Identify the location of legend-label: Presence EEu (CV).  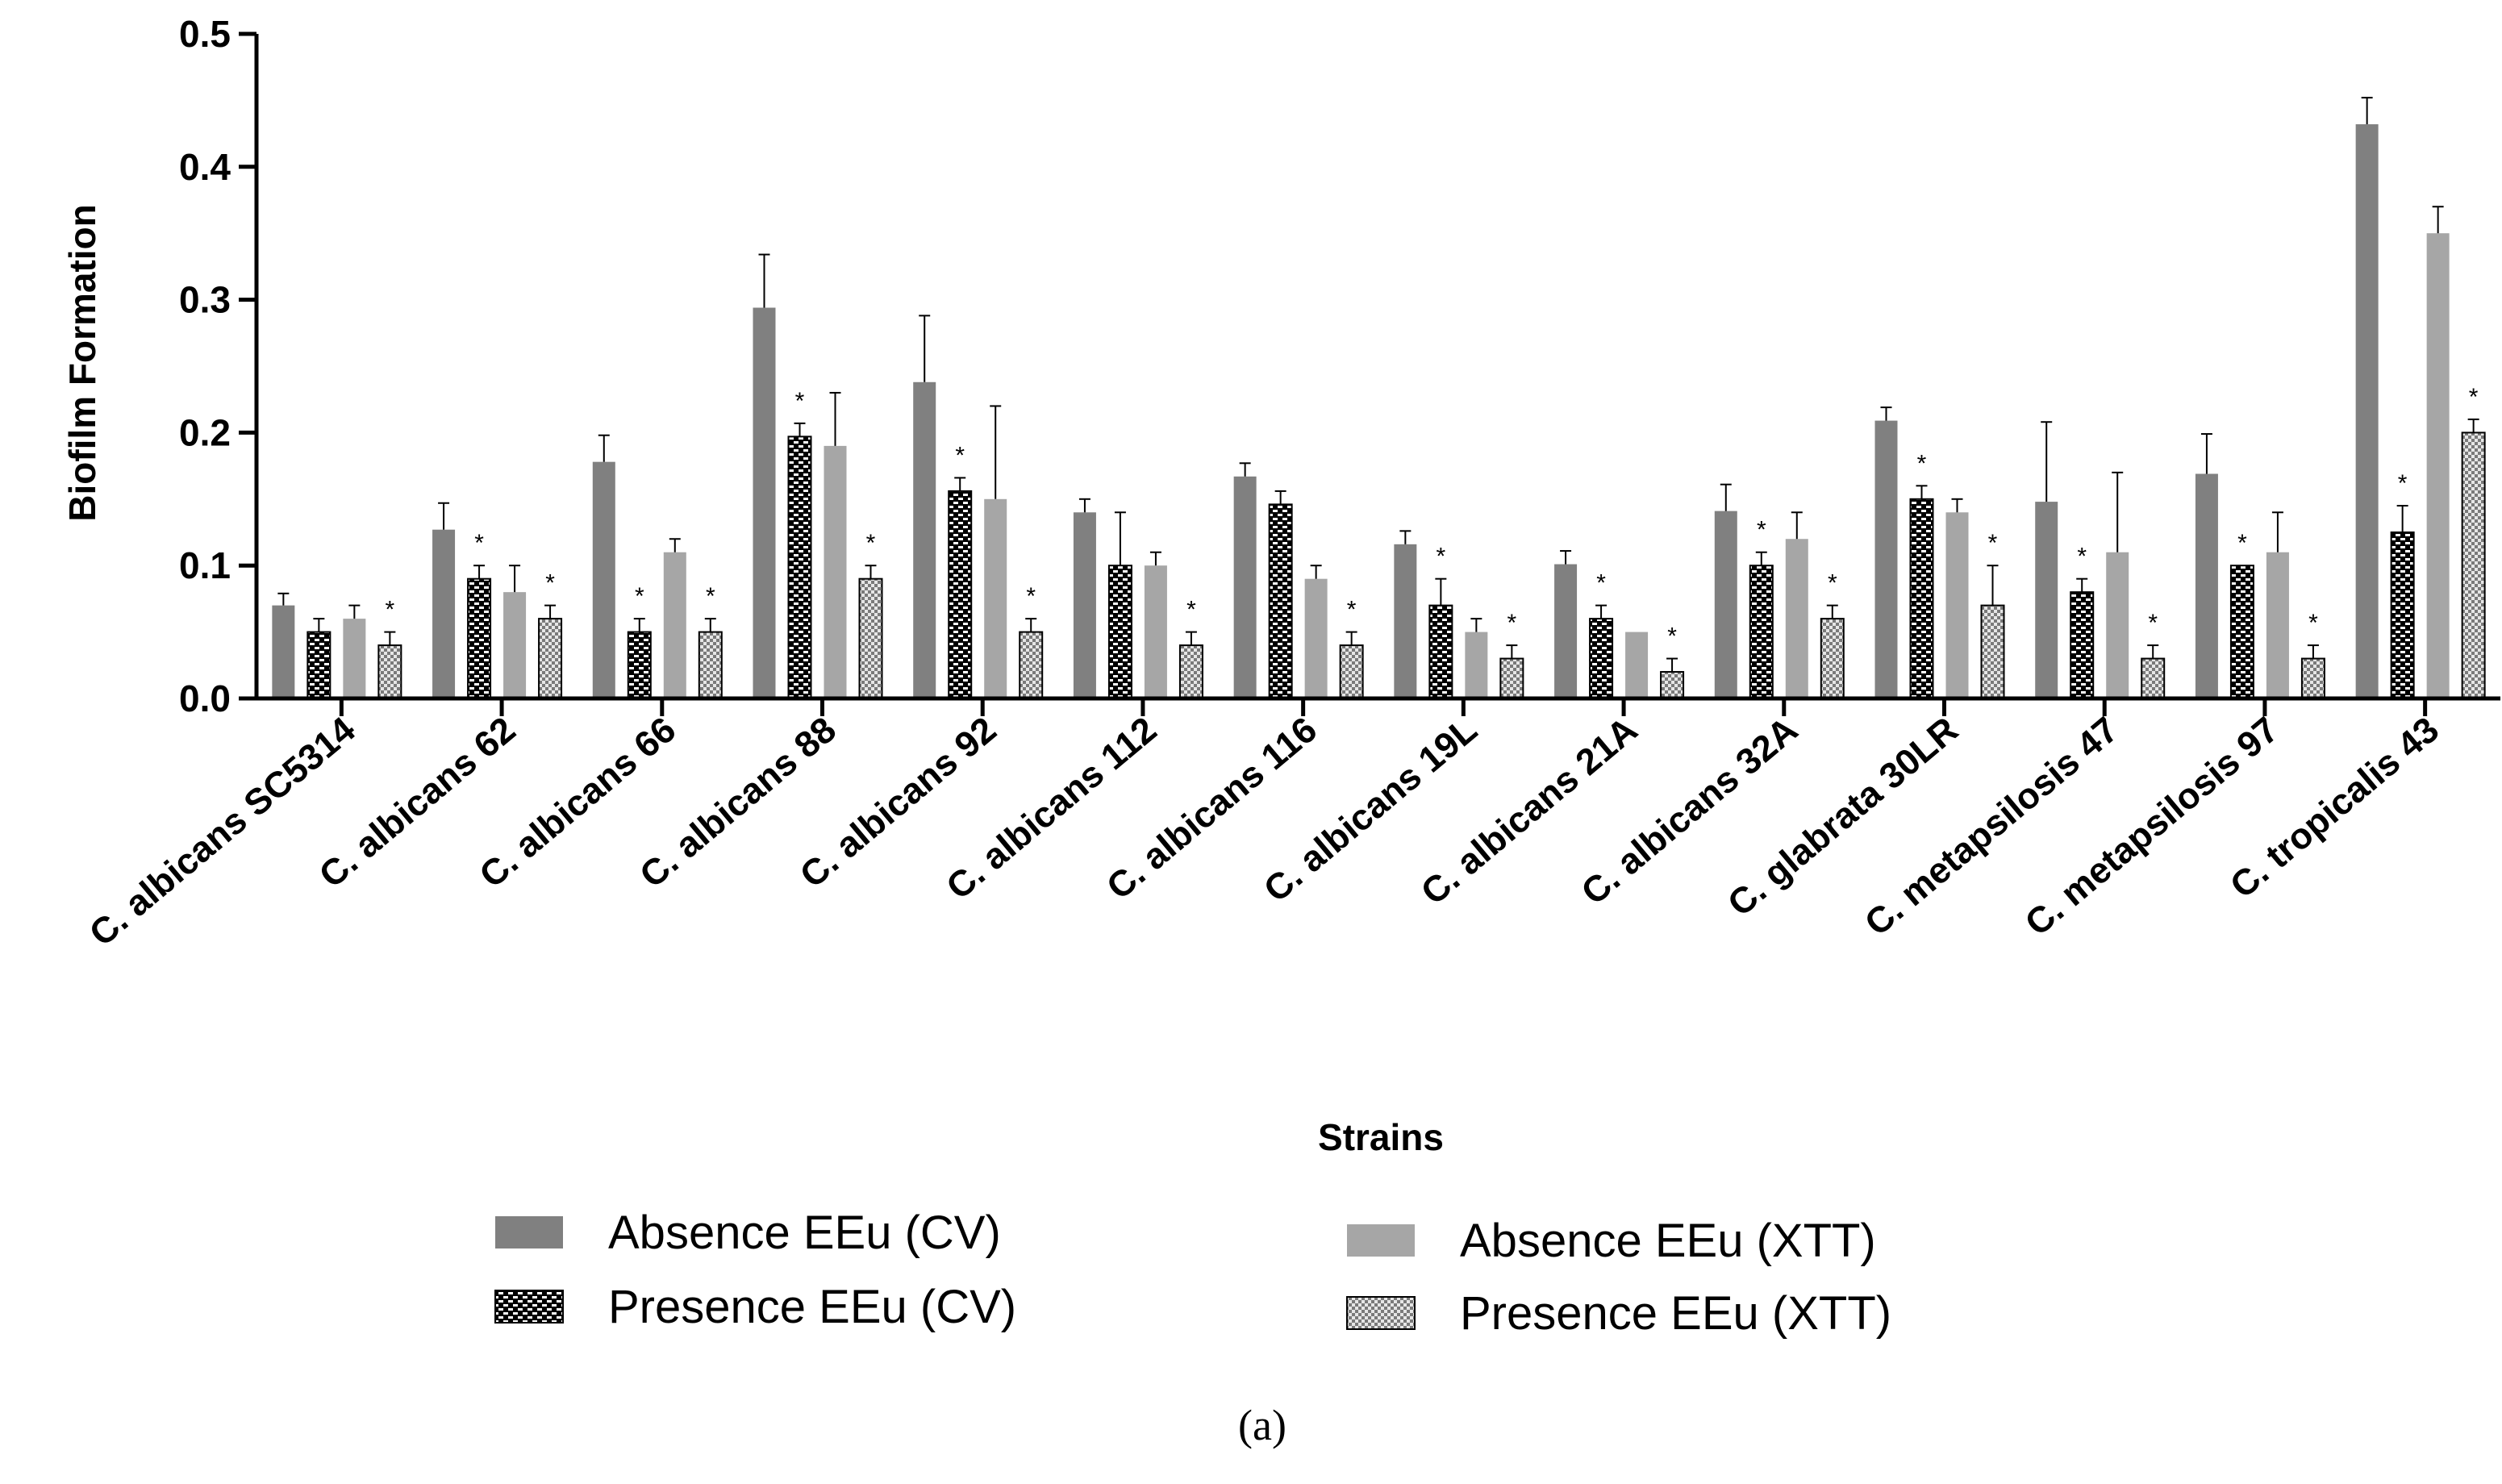
(812, 1307).